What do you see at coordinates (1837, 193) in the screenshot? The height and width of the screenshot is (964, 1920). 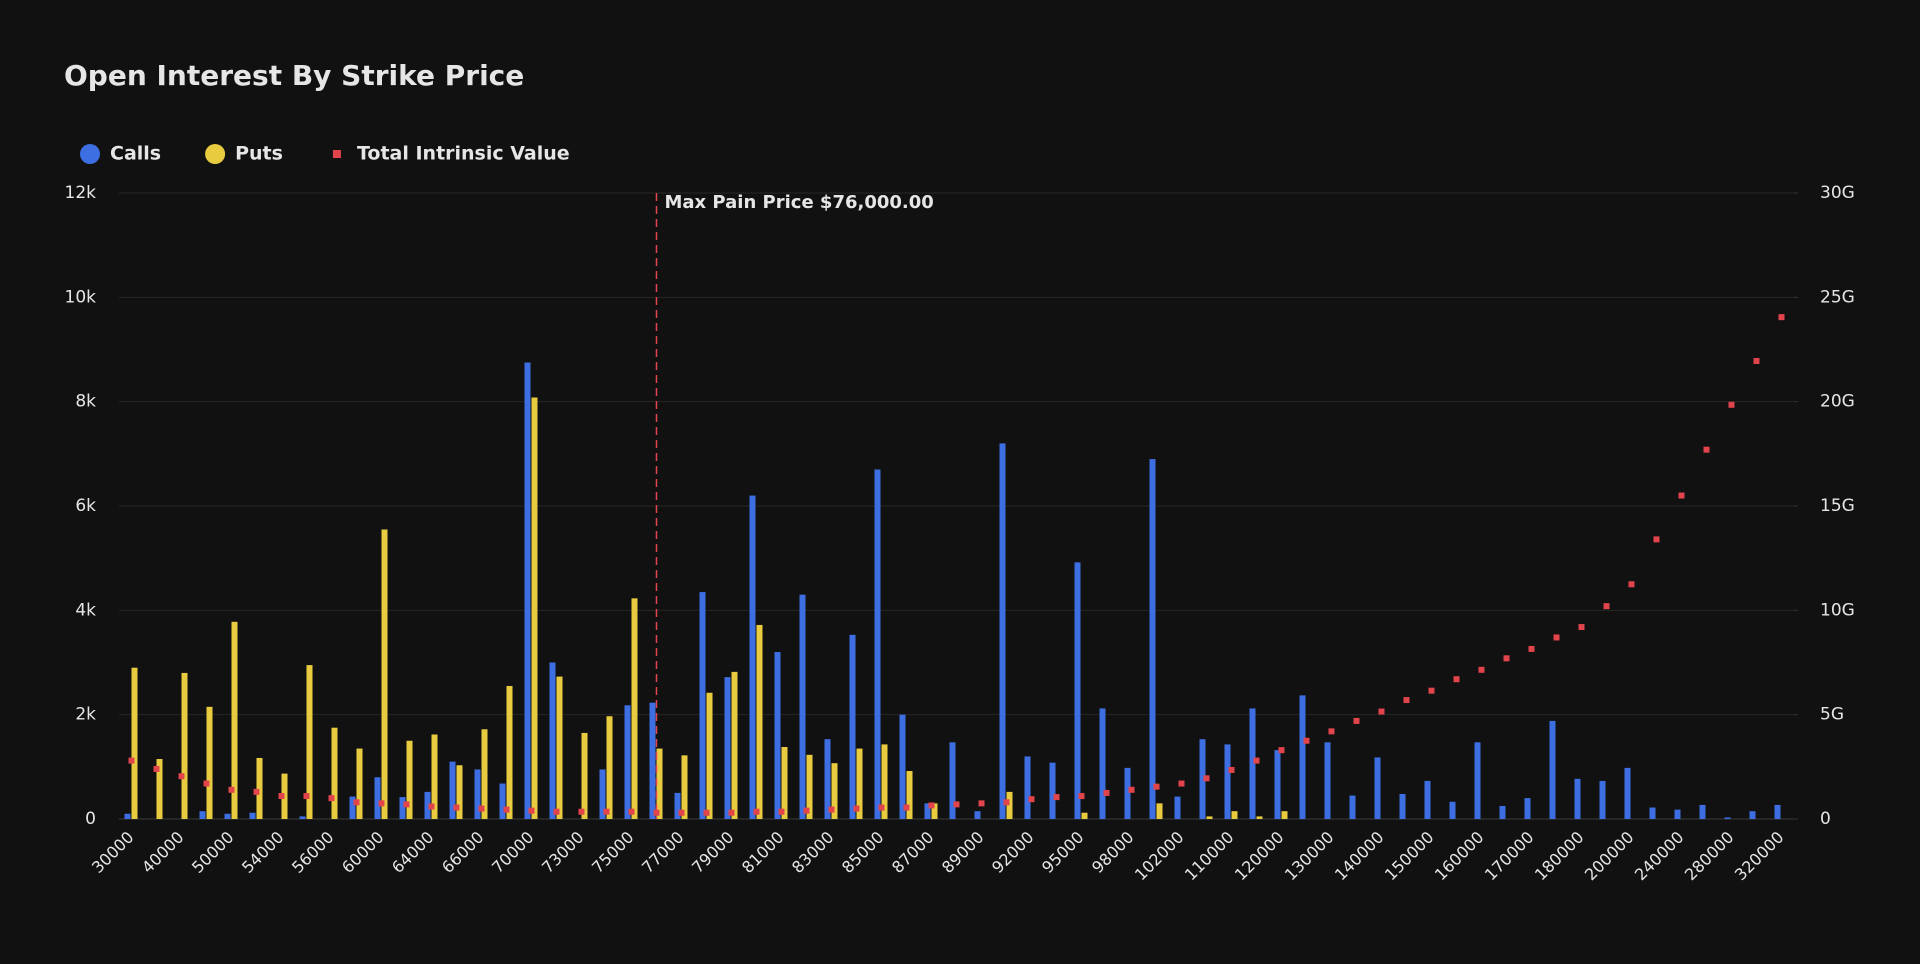 I see `y2-tick-label: 30G` at bounding box center [1837, 193].